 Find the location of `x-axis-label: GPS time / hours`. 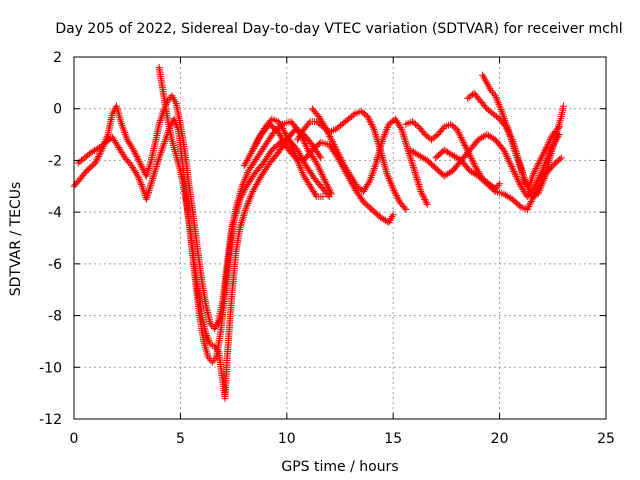

x-axis-label: GPS time / hours is located at coordinates (339, 467).